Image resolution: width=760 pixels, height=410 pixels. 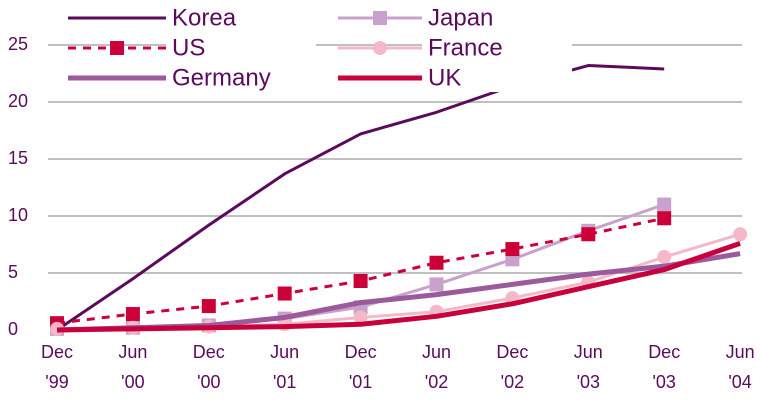 What do you see at coordinates (57, 367) in the screenshot?
I see `x-tick-label: Dec '99` at bounding box center [57, 367].